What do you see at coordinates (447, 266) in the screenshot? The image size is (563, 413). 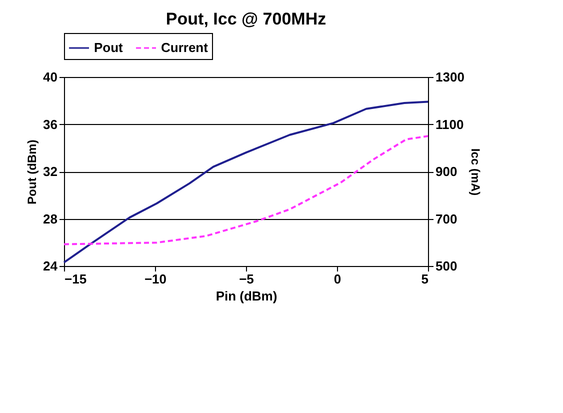 I see `y2-tick-label: 500` at bounding box center [447, 266].